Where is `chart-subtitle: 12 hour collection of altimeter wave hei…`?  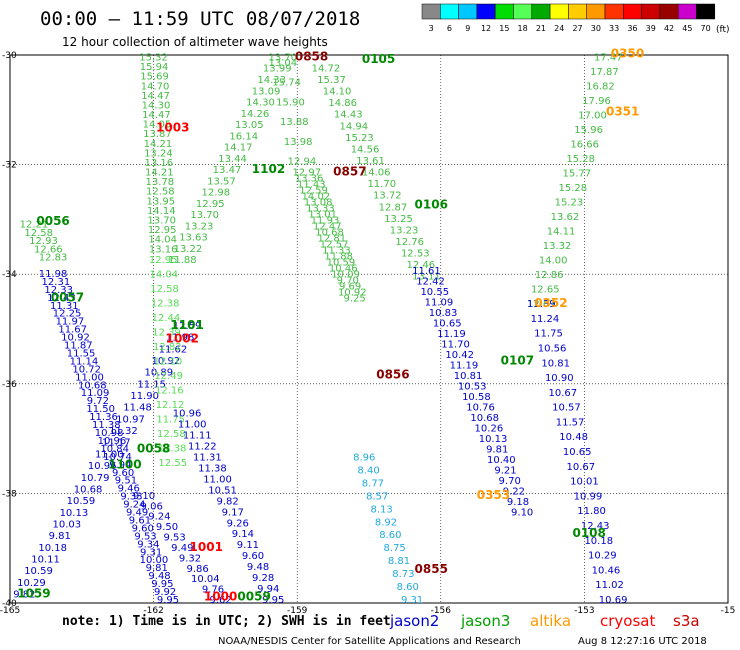
chart-subtitle: 12 hour collection of altimeter wave hei… is located at coordinates (195, 42).